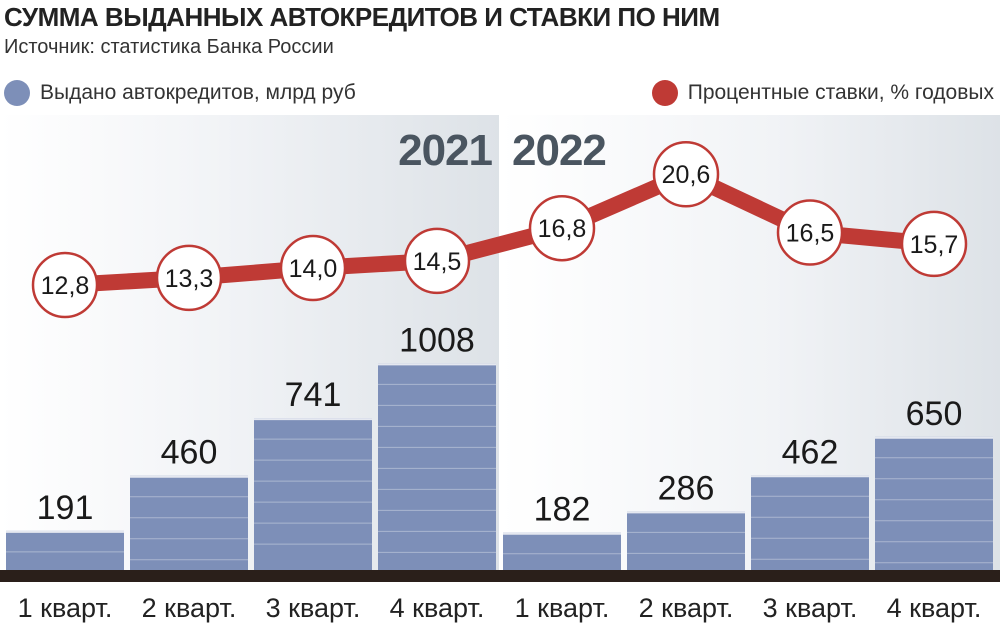 The image size is (1000, 630). What do you see at coordinates (810, 608) in the screenshot?
I see `category-label-7: 3 кварт.` at bounding box center [810, 608].